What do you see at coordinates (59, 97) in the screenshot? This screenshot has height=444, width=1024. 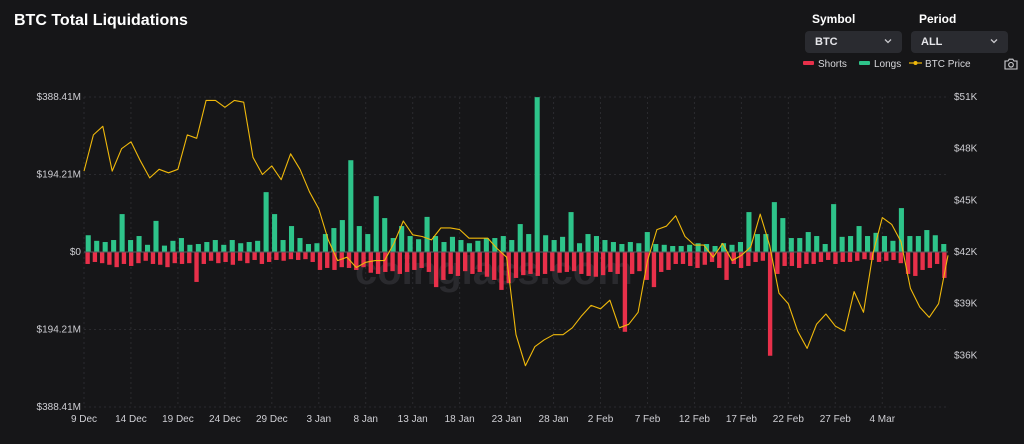 I see `y-left-tick-label: $388.41M` at bounding box center [59, 97].